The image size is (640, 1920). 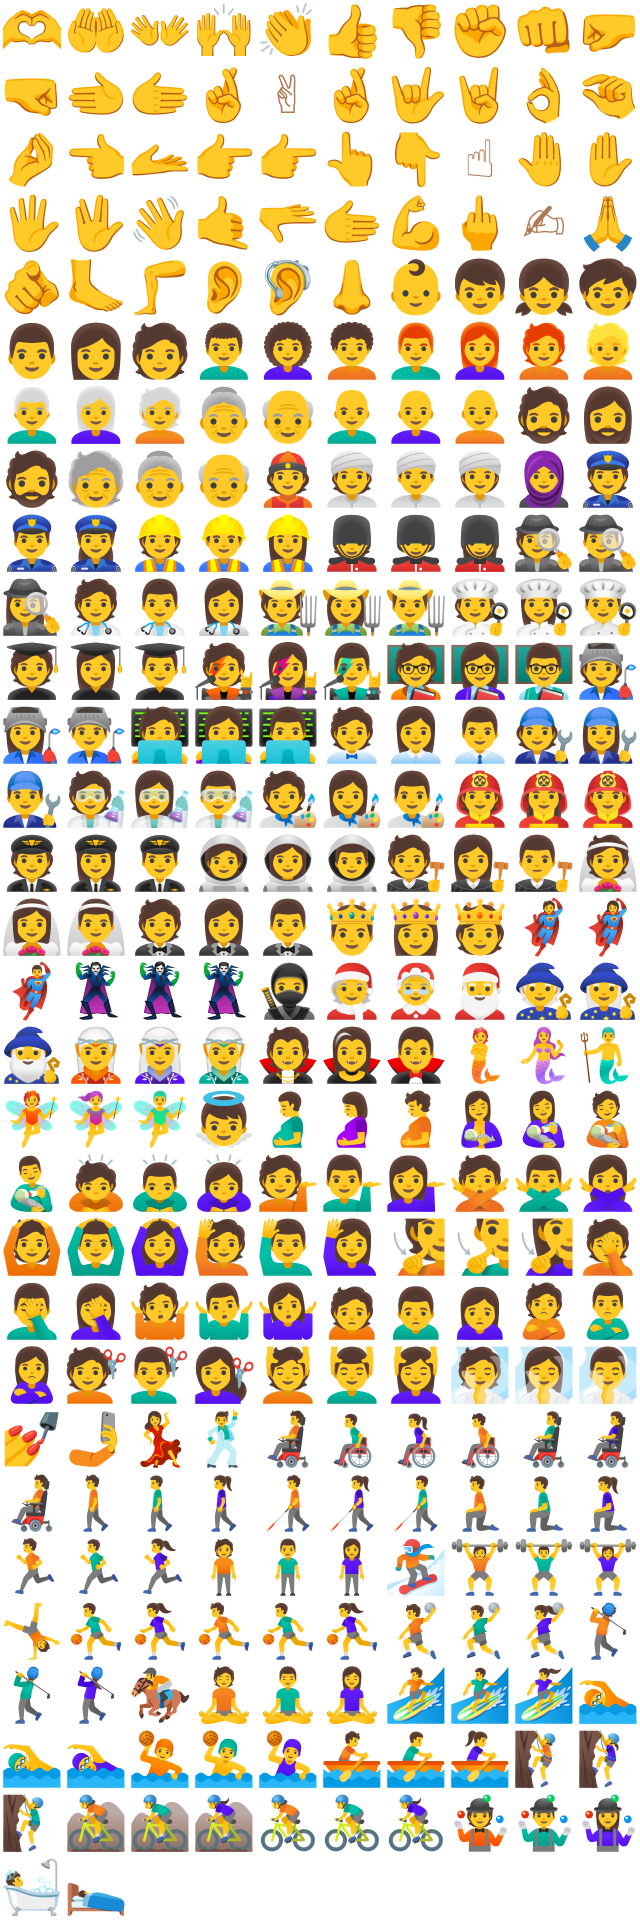 What do you see at coordinates (288, 1376) in the screenshot?
I see `emoji-cell: 💆` at bounding box center [288, 1376].